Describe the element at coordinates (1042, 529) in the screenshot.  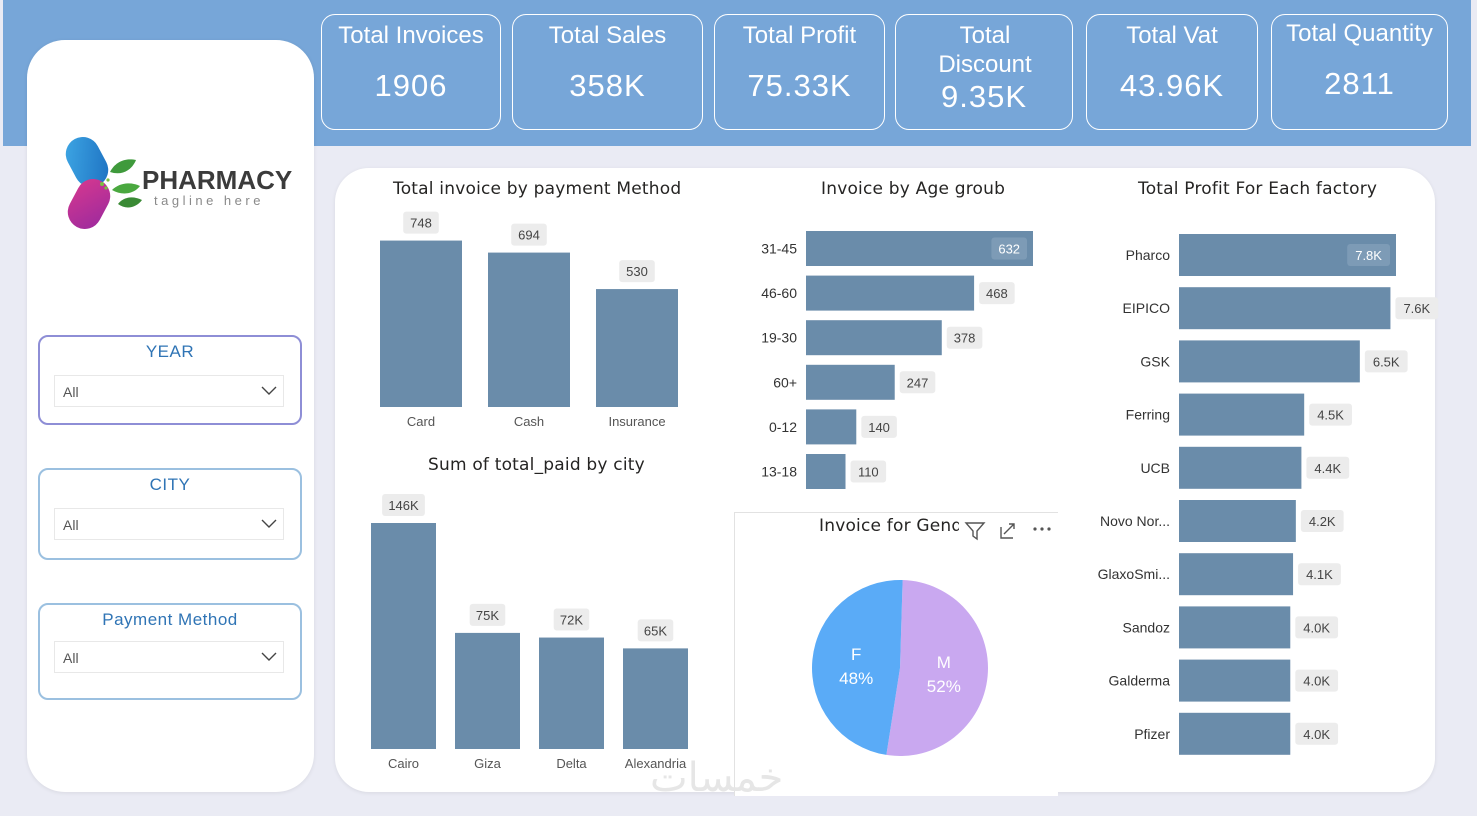
I see `more-options-icon` at that location.